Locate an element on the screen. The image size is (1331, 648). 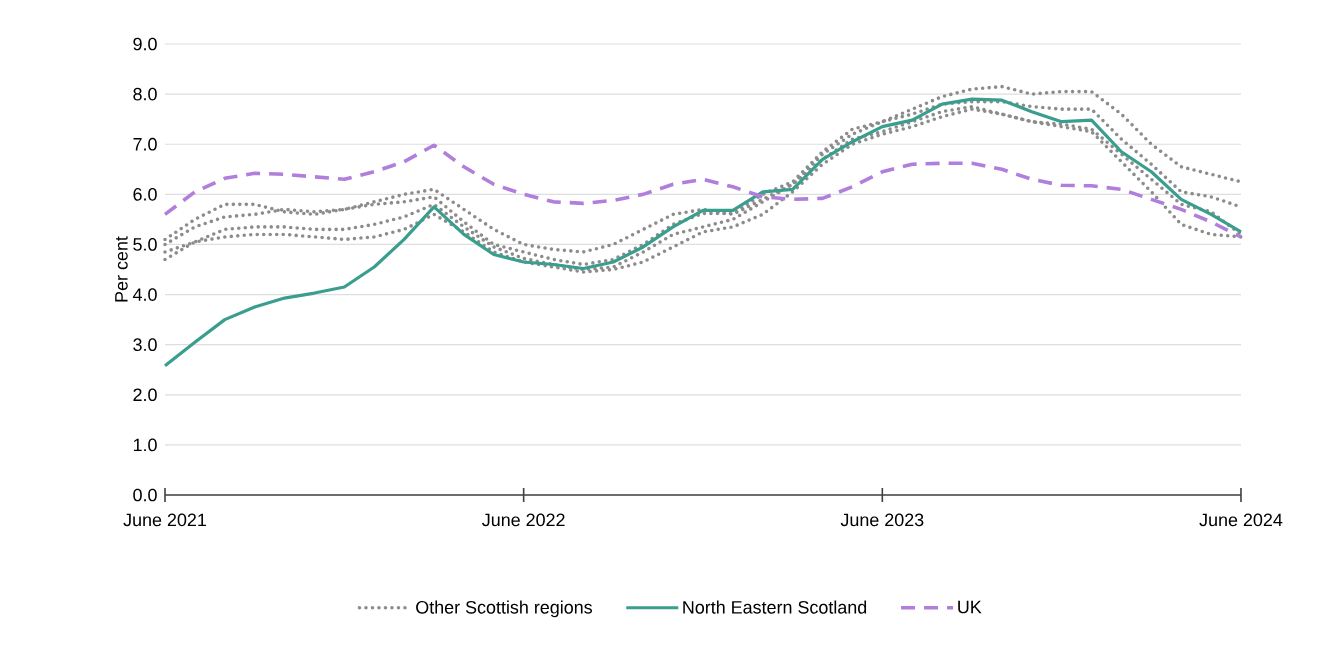
y-tick-label: 2.0 is located at coordinates (145, 395).